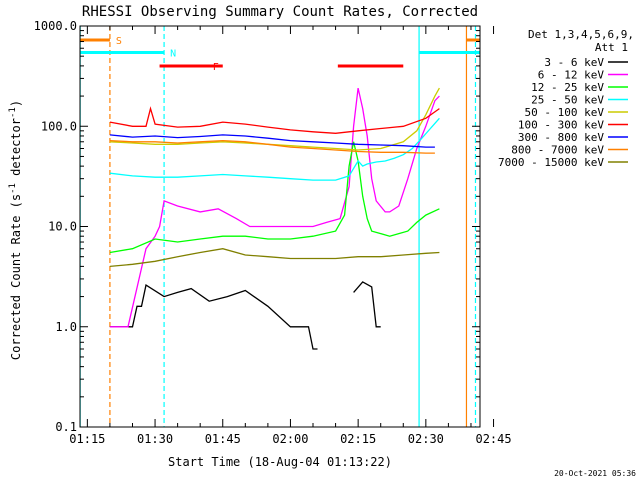  I want to click on legend-header-2: Att 1, so click(611, 47).